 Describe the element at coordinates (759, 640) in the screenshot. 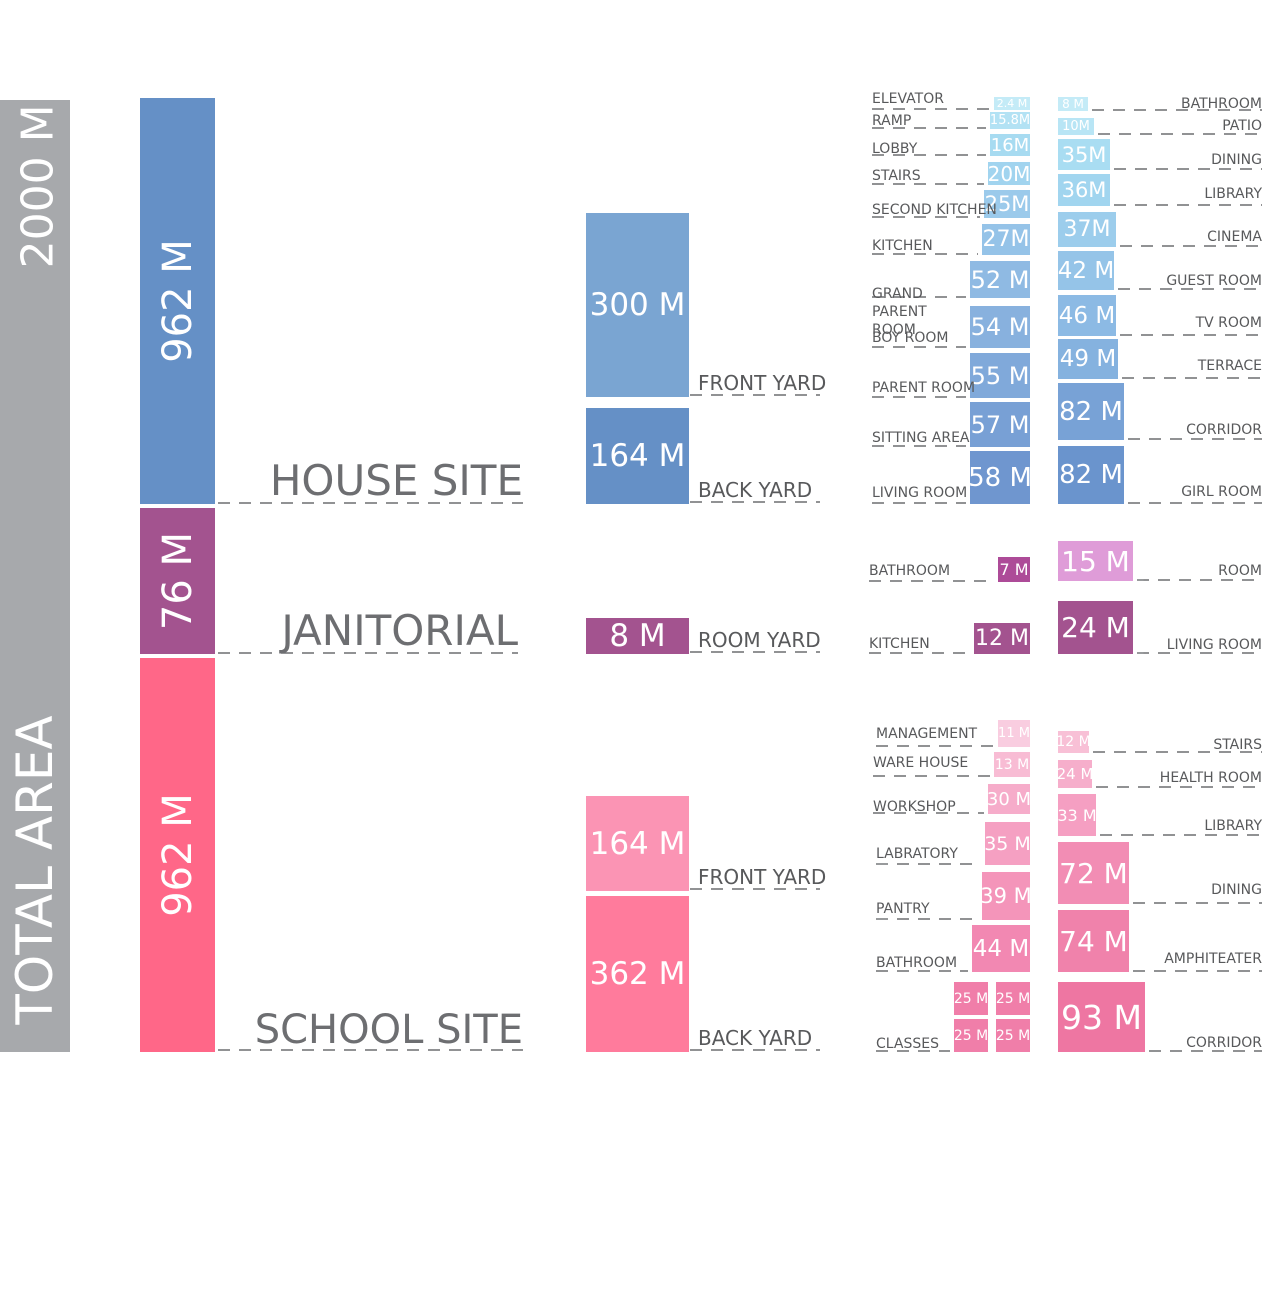

I see `yard-label: ROOM YARD` at that location.